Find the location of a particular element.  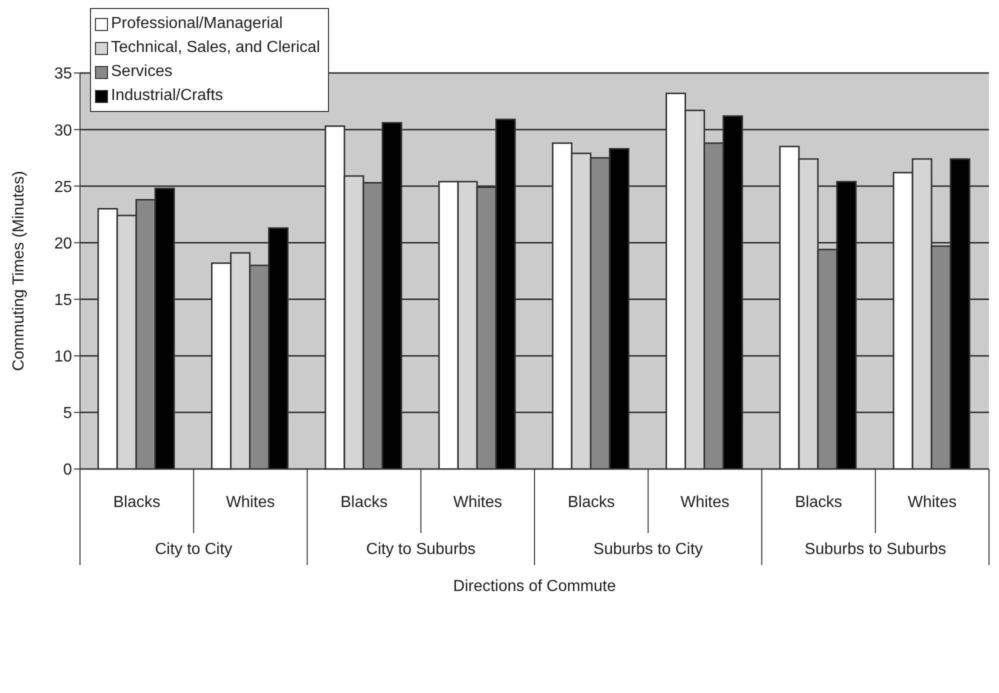

legend-label: Industrial/Crafts is located at coordinates (167, 96).